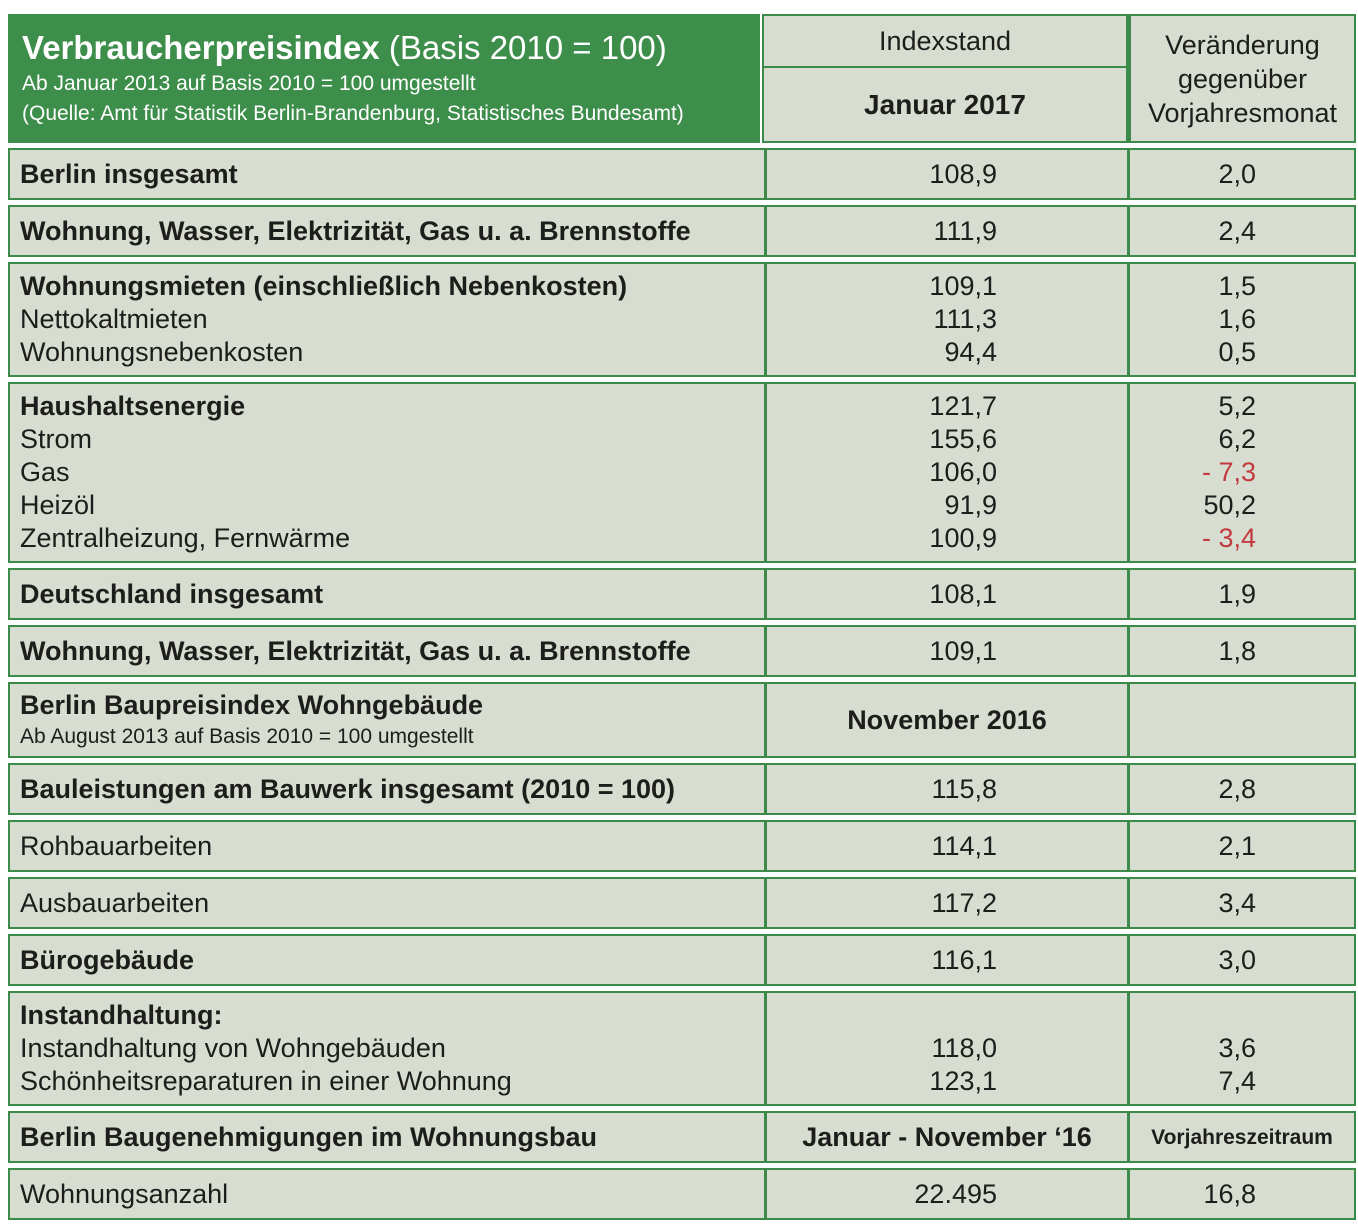 This screenshot has width=1358, height=1230. What do you see at coordinates (387, 174) in the screenshot?
I see `row-label-cell: Berlin insgesamt` at bounding box center [387, 174].